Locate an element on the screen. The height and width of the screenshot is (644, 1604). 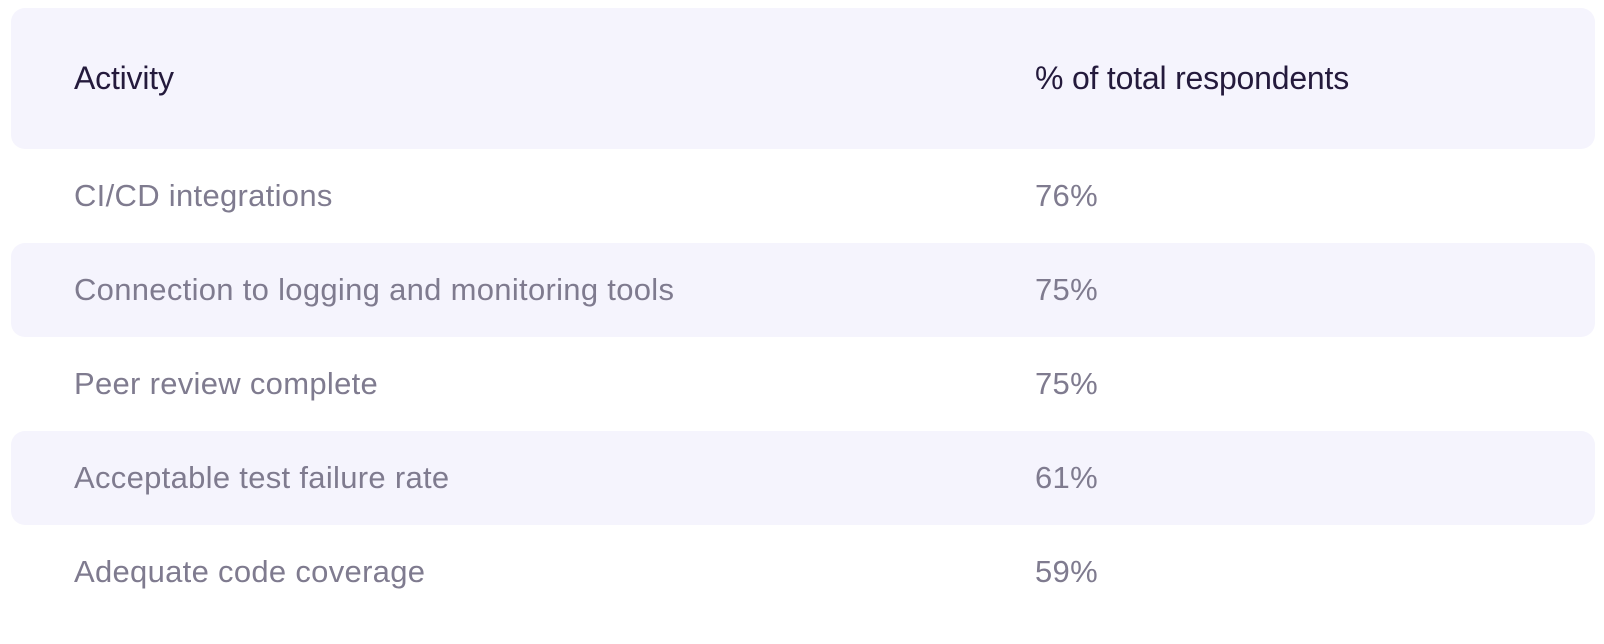
percent-cell: 59% is located at coordinates (1066, 571).